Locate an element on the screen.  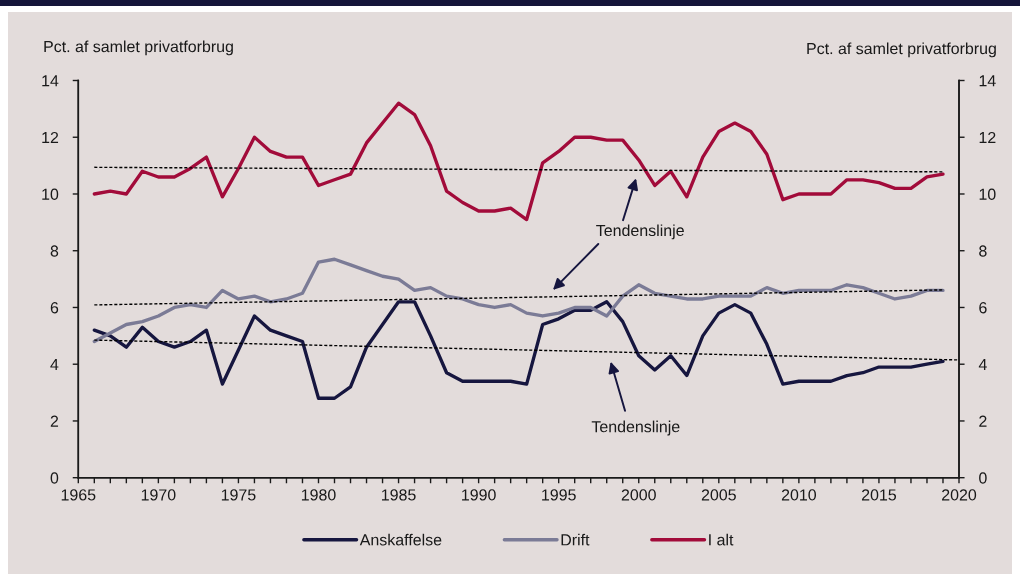
y-tick-label: 0 is located at coordinates (54, 478).